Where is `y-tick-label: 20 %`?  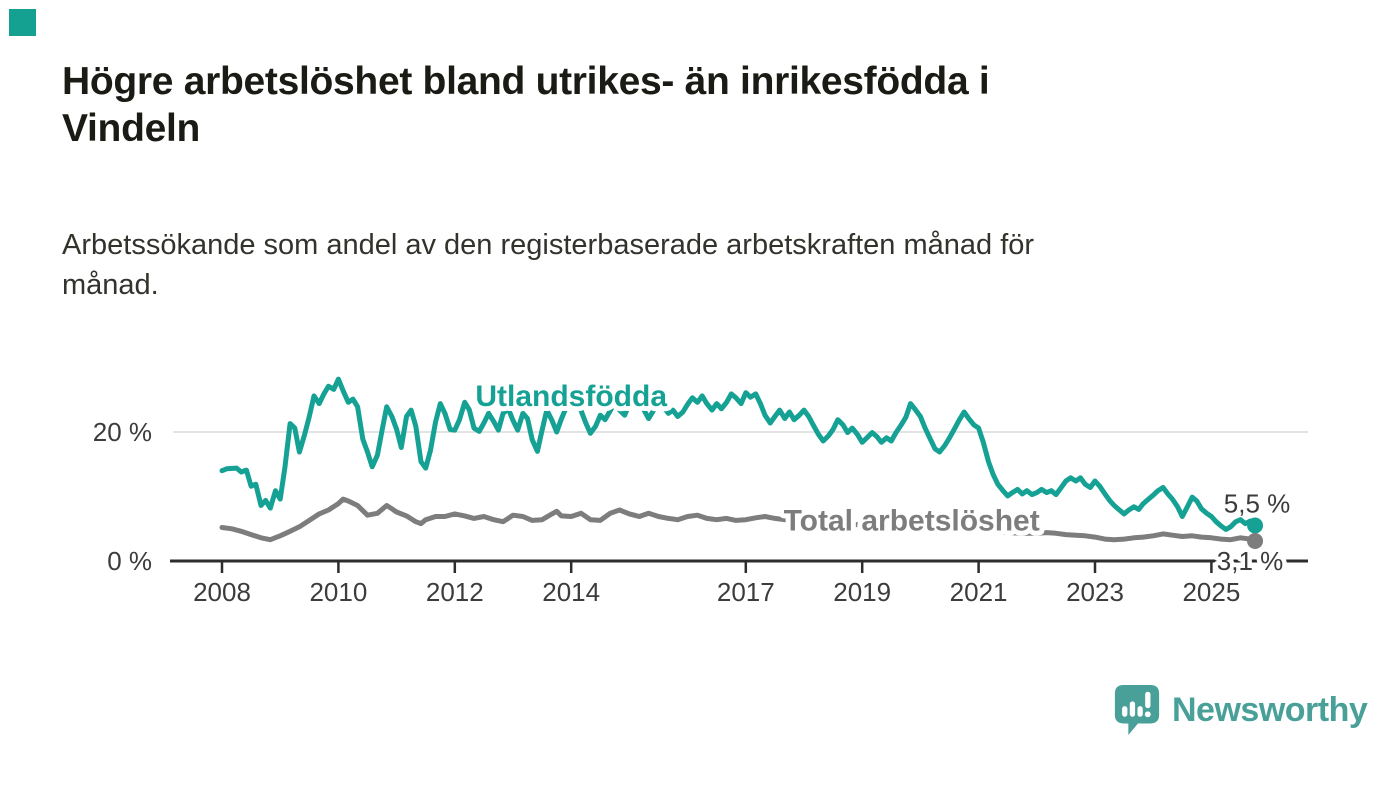 y-tick-label: 20 % is located at coordinates (122, 432).